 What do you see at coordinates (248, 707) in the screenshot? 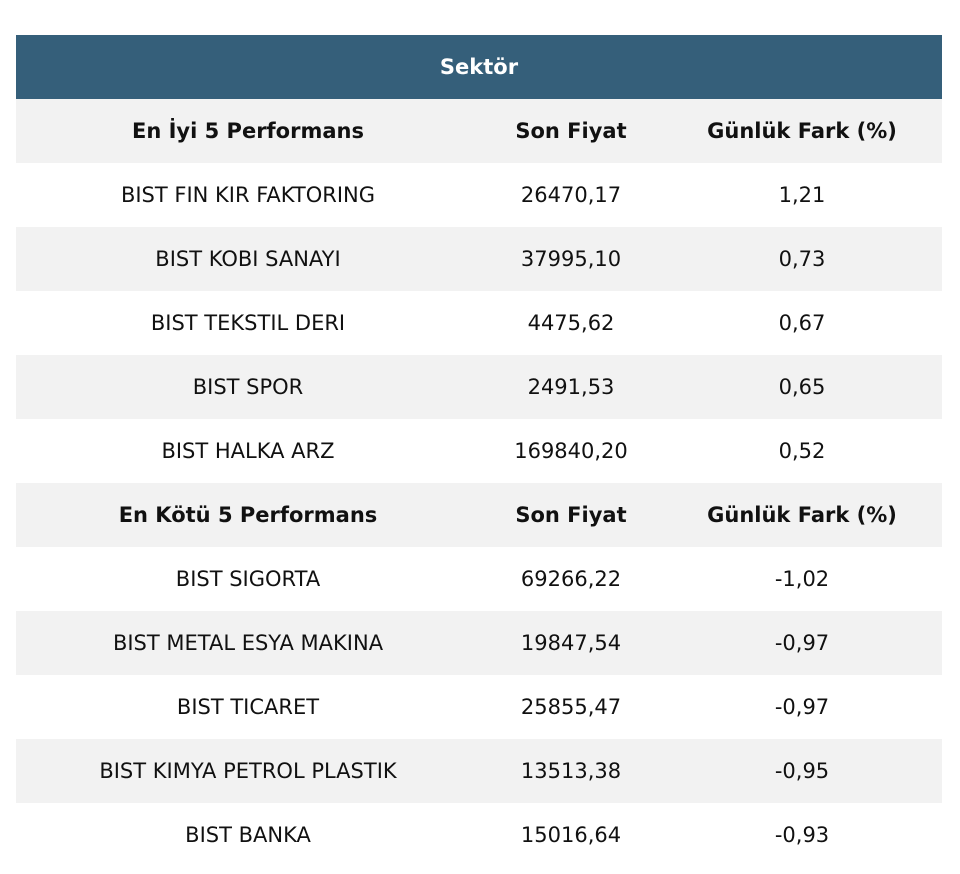
I see `cell: BIST TICARET` at bounding box center [248, 707].